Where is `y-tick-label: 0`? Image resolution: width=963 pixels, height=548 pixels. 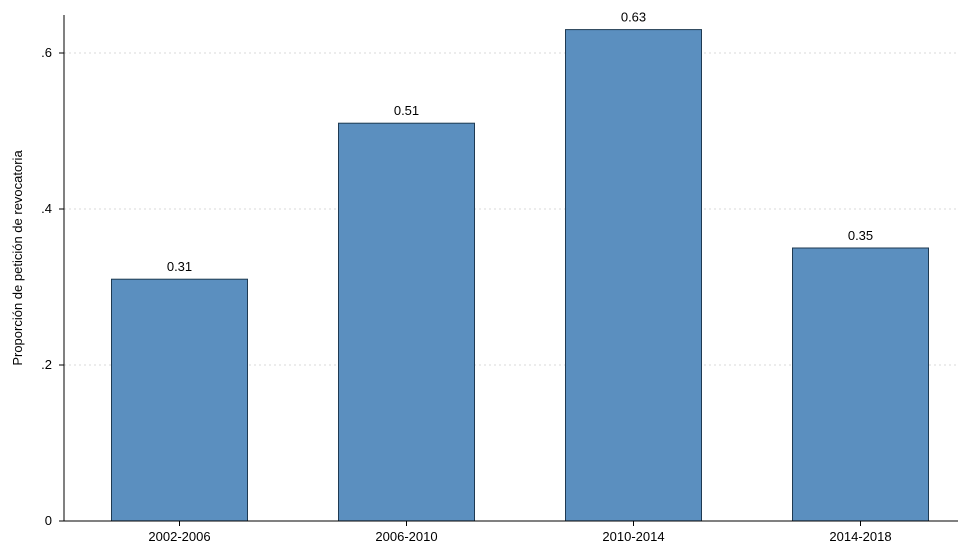 y-tick-label: 0 is located at coordinates (48, 520).